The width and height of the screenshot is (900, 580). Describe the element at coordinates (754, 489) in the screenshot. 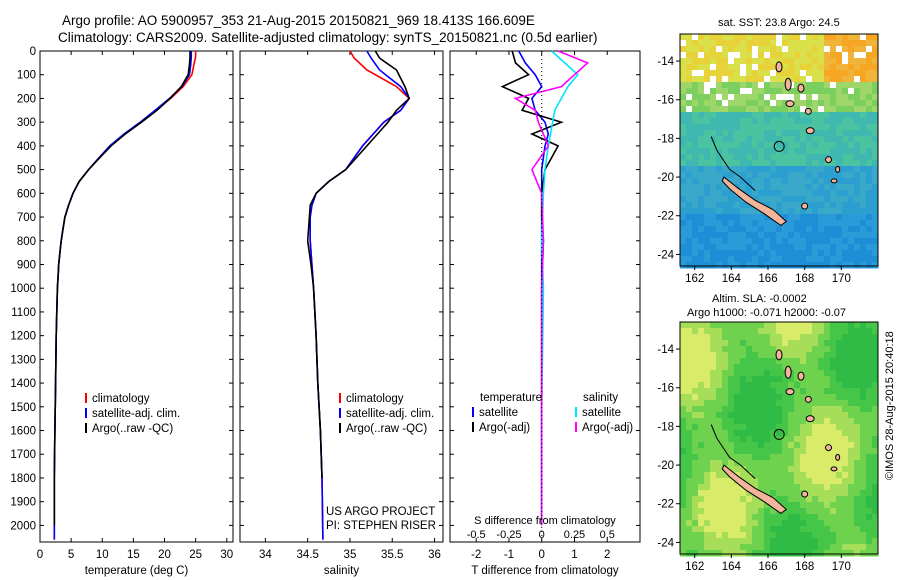

I see `new-caledonia-island` at that location.